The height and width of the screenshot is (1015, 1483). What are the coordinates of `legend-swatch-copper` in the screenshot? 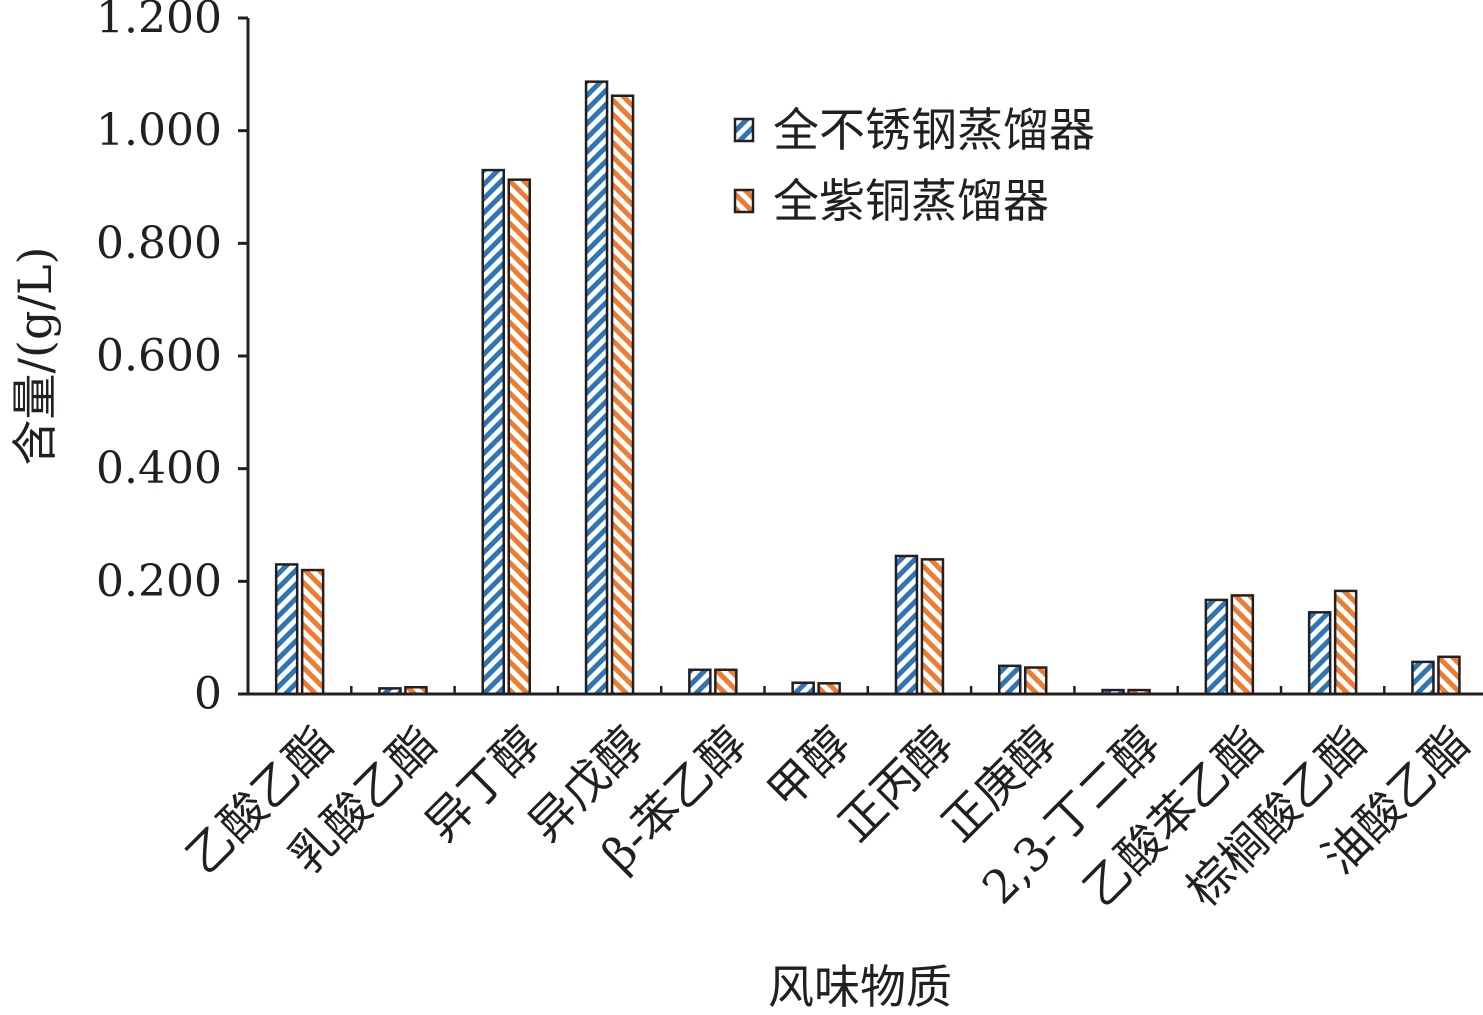 It's located at (744, 201).